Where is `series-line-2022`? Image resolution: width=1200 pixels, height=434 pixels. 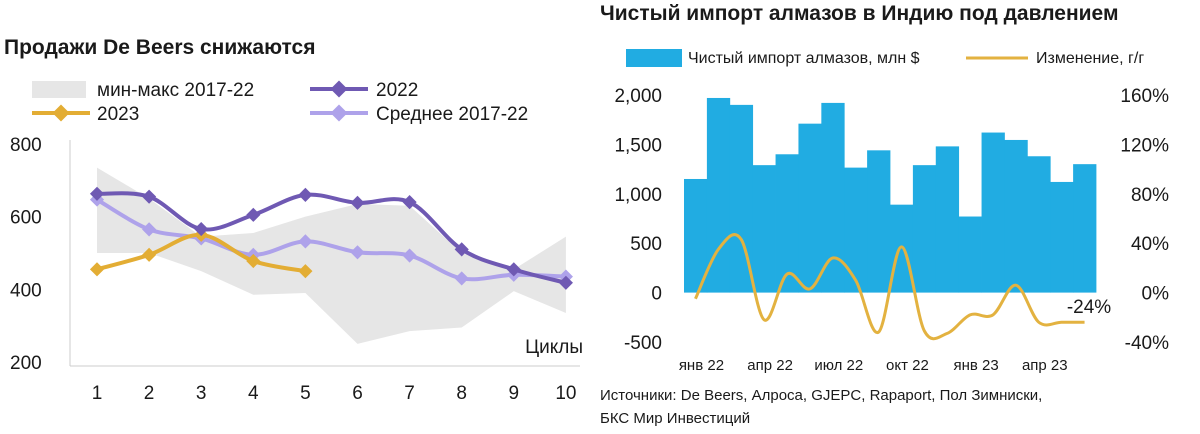 series-line-2022 is located at coordinates (331, 238).